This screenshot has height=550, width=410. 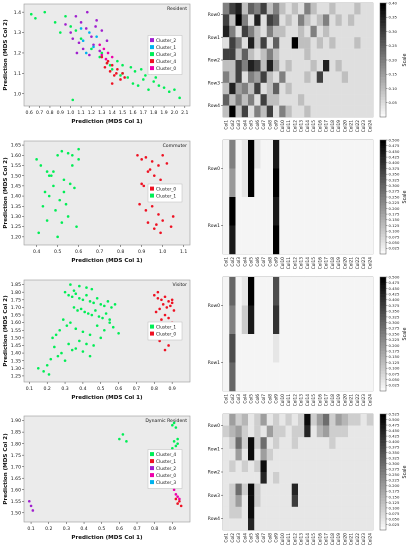 What do you see at coordinates (16, 316) in the screenshot?
I see `y-tick-label: 1.65` at bounding box center [16, 316].